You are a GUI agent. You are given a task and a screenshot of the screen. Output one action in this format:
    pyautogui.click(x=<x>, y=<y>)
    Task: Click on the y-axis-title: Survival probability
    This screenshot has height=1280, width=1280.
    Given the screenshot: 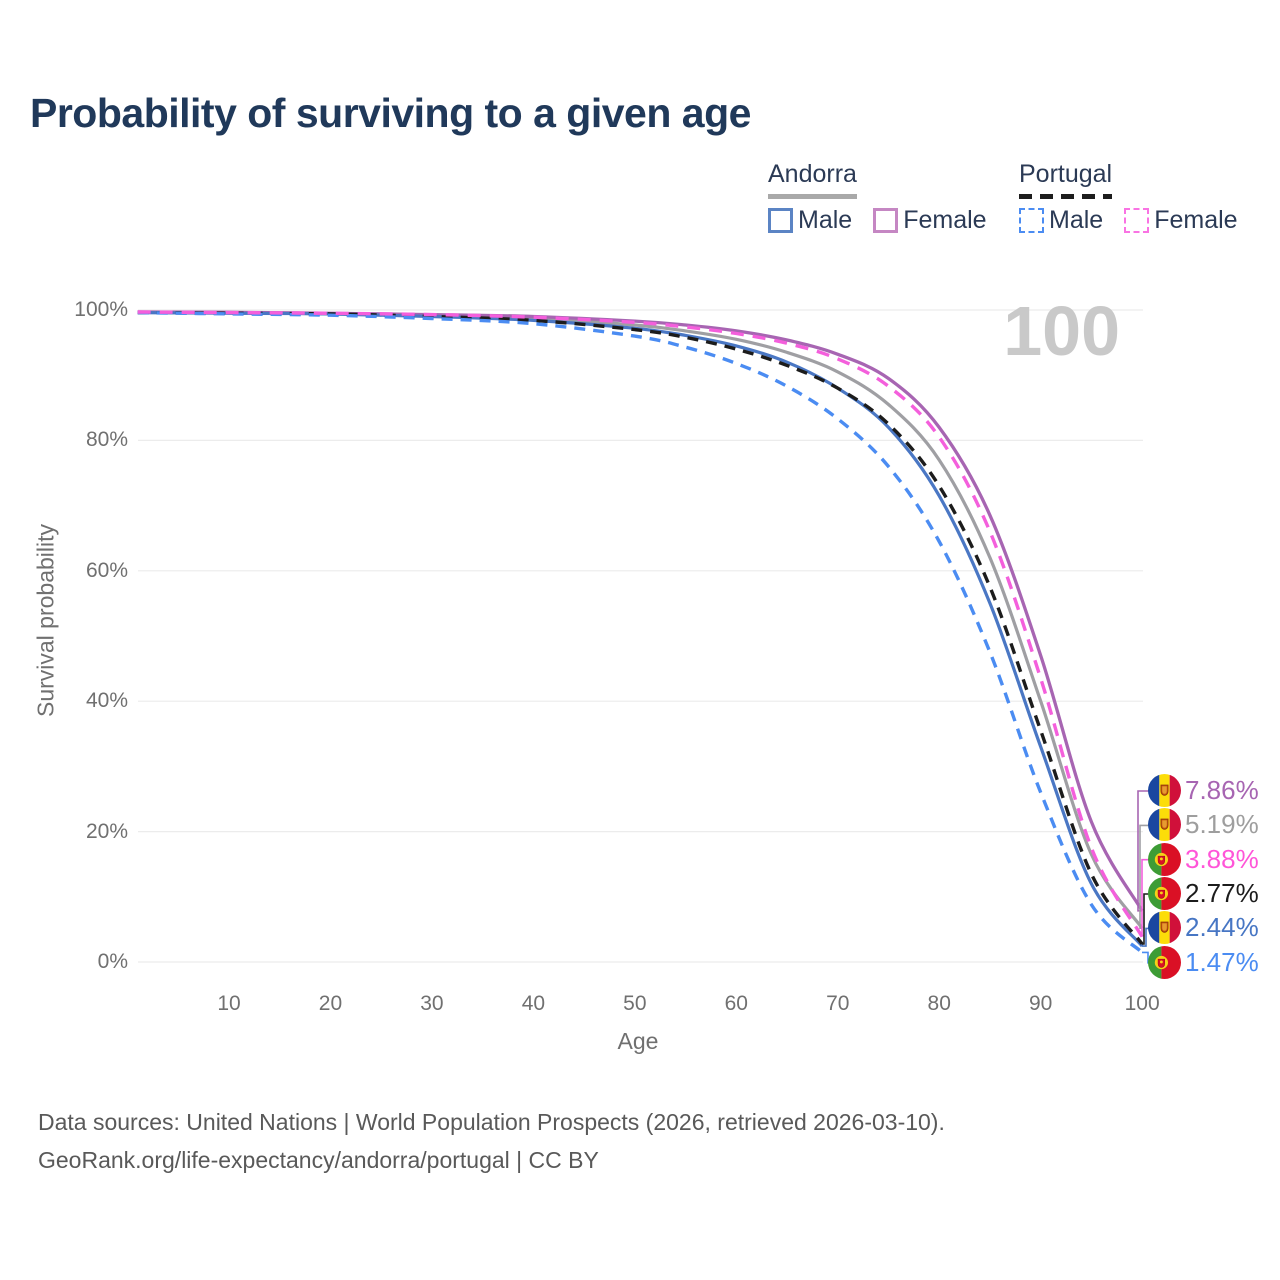 What is the action you would take?
    pyautogui.click(x=45, y=620)
    